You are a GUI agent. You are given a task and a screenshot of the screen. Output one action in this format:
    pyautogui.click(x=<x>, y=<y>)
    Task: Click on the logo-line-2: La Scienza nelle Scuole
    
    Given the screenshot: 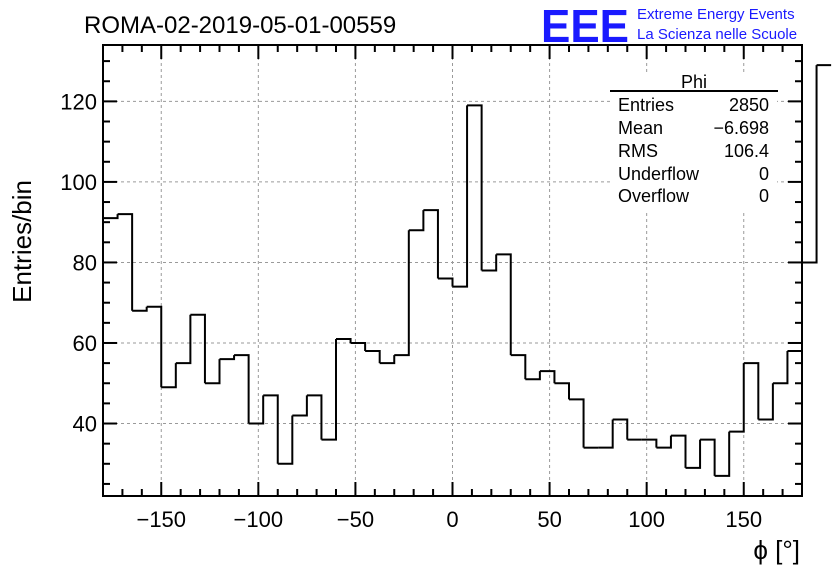 What is the action you would take?
    pyautogui.click(x=717, y=34)
    